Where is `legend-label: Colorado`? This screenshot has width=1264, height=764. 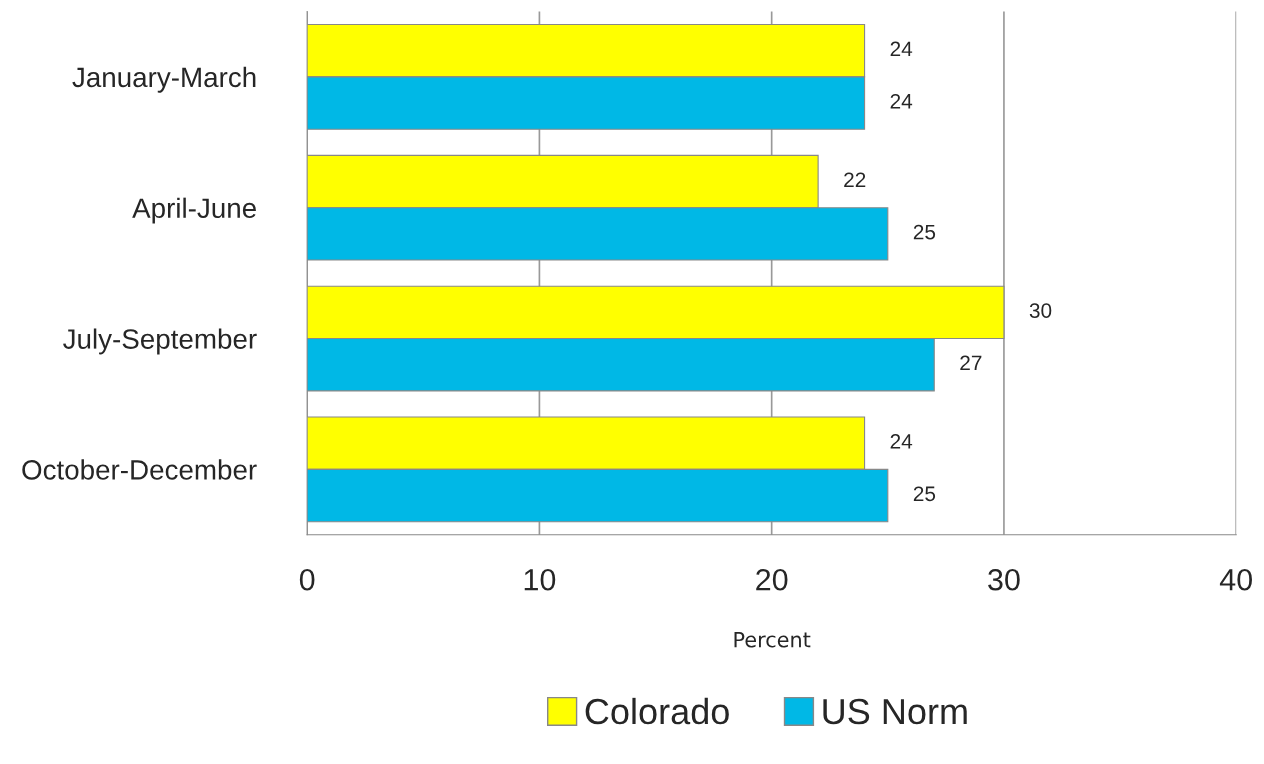
legend-label: Colorado is located at coordinates (657, 711).